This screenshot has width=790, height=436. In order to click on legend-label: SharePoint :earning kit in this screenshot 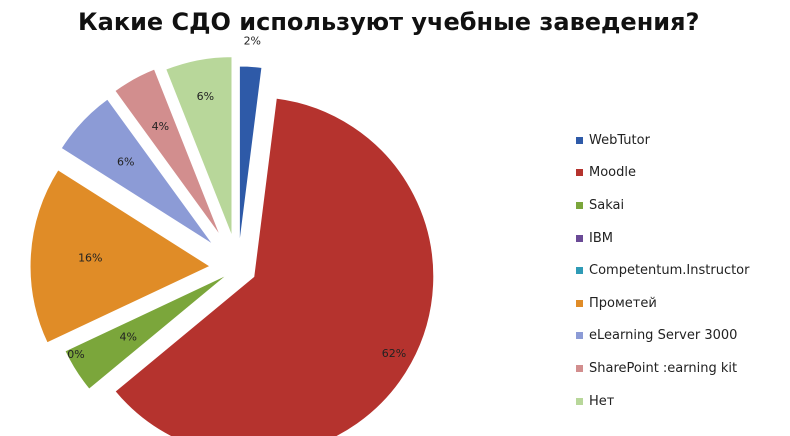, I will do `click(663, 368)`.